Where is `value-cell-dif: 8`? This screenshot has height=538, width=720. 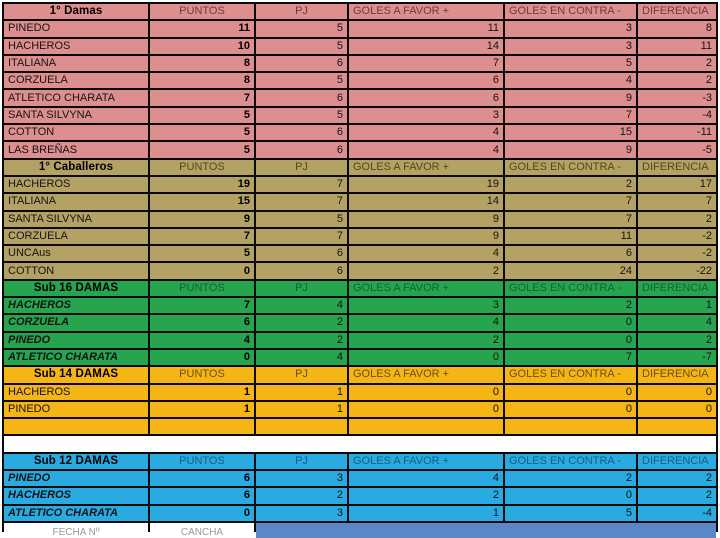
value-cell-dif: 8 is located at coordinates (677, 29).